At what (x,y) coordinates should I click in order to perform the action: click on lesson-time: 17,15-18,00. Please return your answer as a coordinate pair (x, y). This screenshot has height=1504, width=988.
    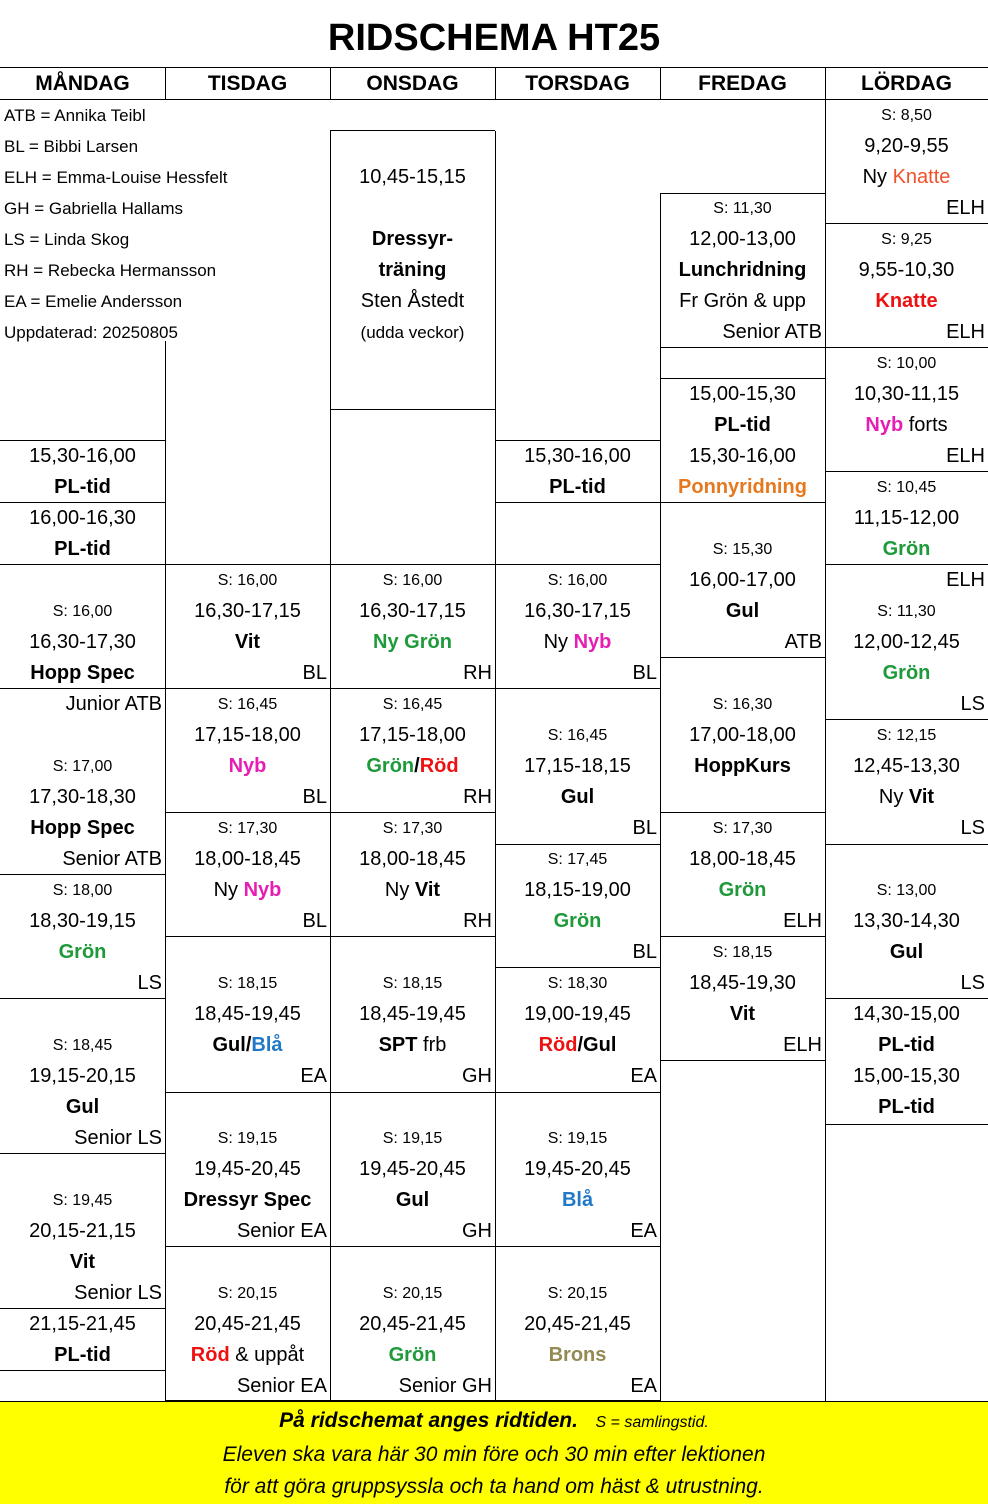
    Looking at the image, I should click on (412, 735).